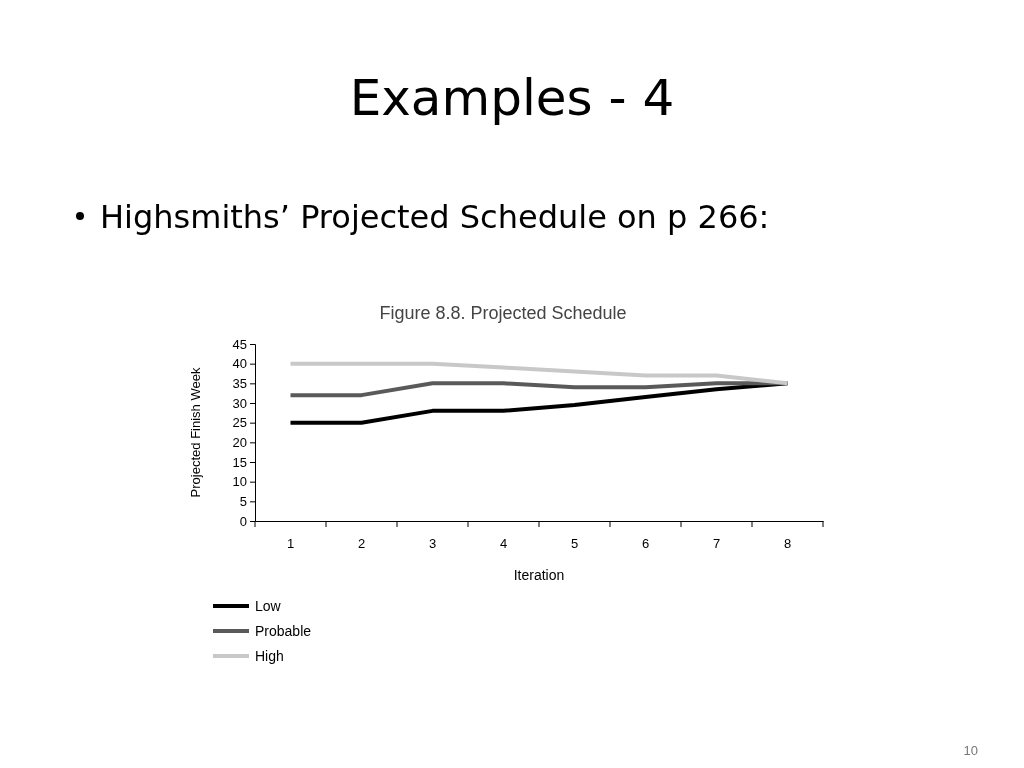  I want to click on x-tick-label: 4, so click(503, 544).